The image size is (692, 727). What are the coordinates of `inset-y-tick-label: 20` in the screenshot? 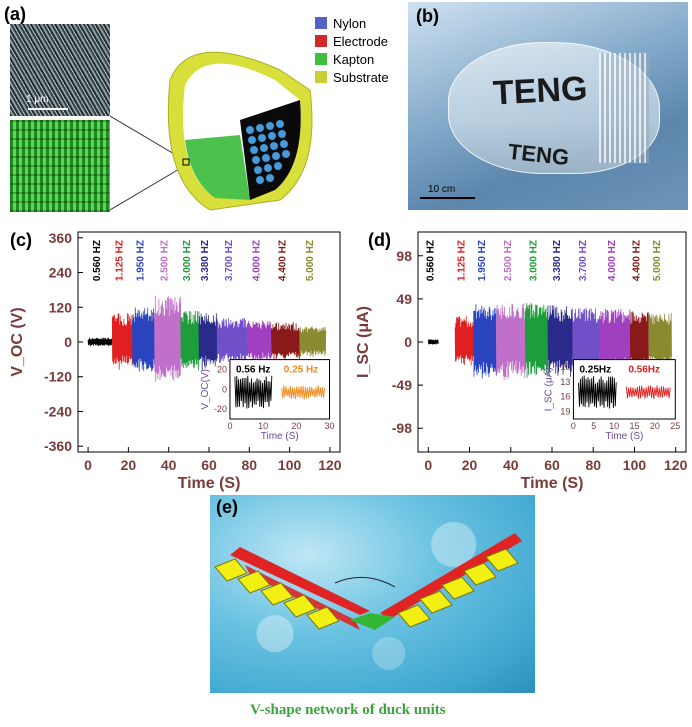 It's located at (222, 370).